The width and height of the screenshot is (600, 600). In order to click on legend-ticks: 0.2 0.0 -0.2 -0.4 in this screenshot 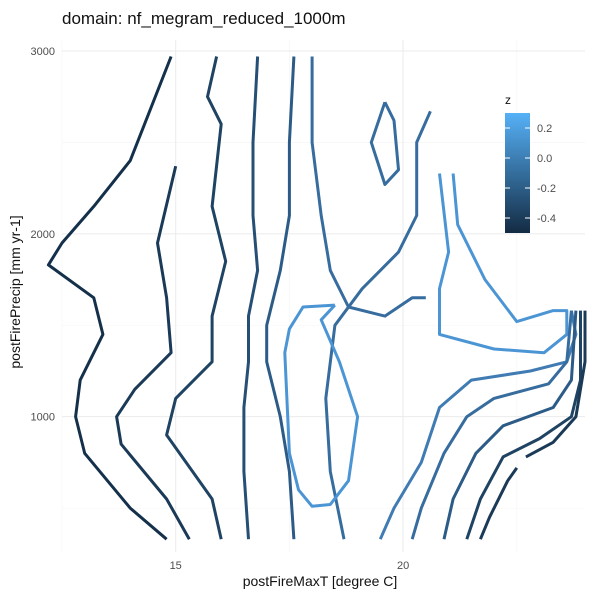, I will do `click(530, 174)`.